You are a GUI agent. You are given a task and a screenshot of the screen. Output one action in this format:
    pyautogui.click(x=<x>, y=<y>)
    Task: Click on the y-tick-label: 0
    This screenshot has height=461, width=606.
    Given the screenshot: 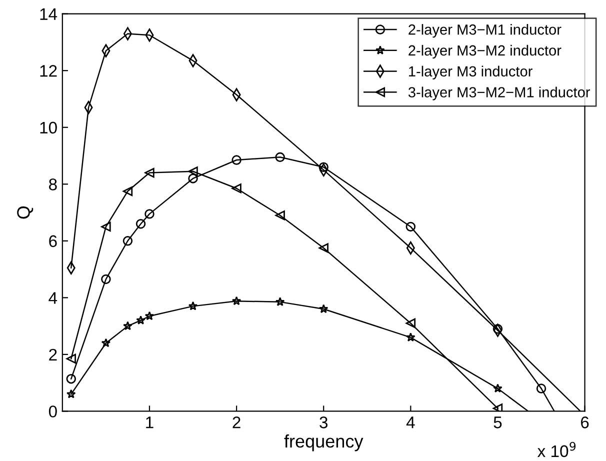 What is the action you would take?
    pyautogui.click(x=52, y=412)
    